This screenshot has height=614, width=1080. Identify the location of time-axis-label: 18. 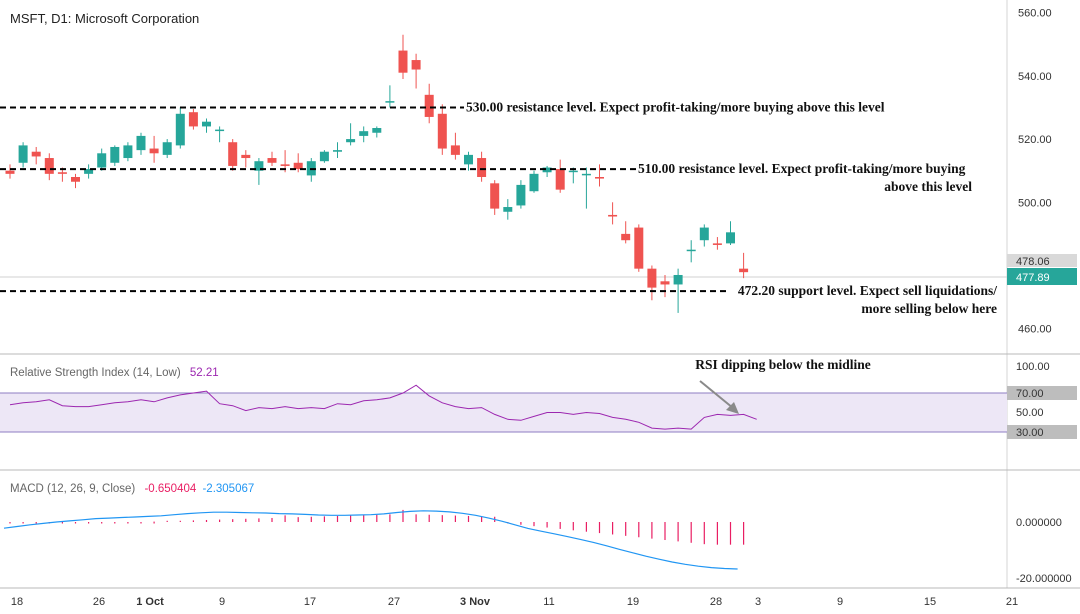
(17, 602).